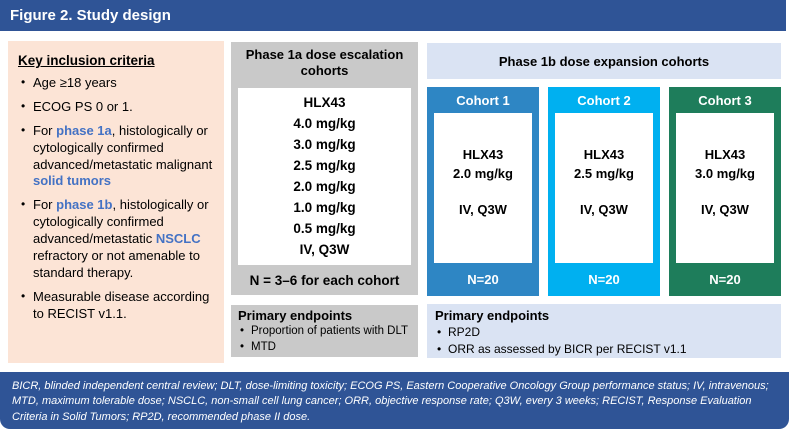 This screenshot has height=429, width=789. Describe the element at coordinates (604, 349) in the screenshot. I see `endpoint-item: ORR as assessed by BICR per RECIST v1.1` at that location.